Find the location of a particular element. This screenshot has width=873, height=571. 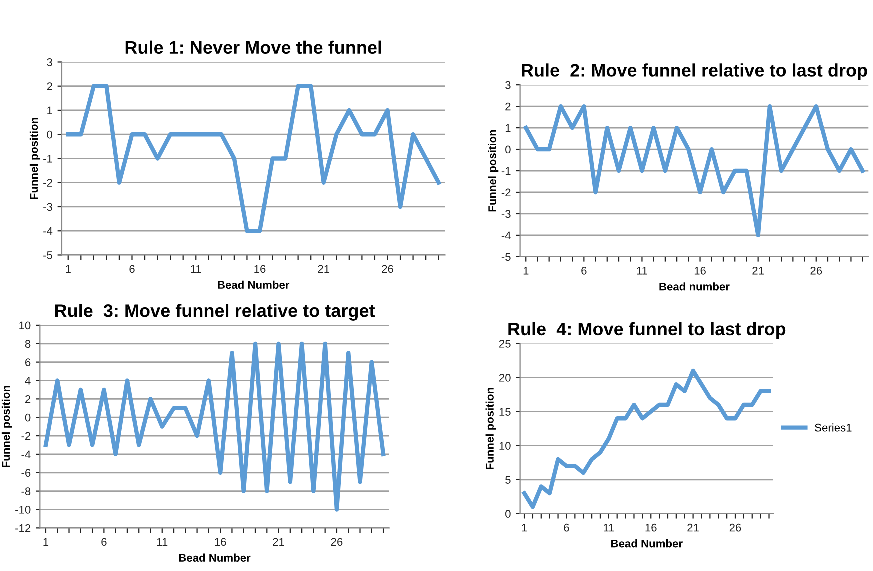

chart-title: Rule 1: Never Move the funnel is located at coordinates (254, 47).